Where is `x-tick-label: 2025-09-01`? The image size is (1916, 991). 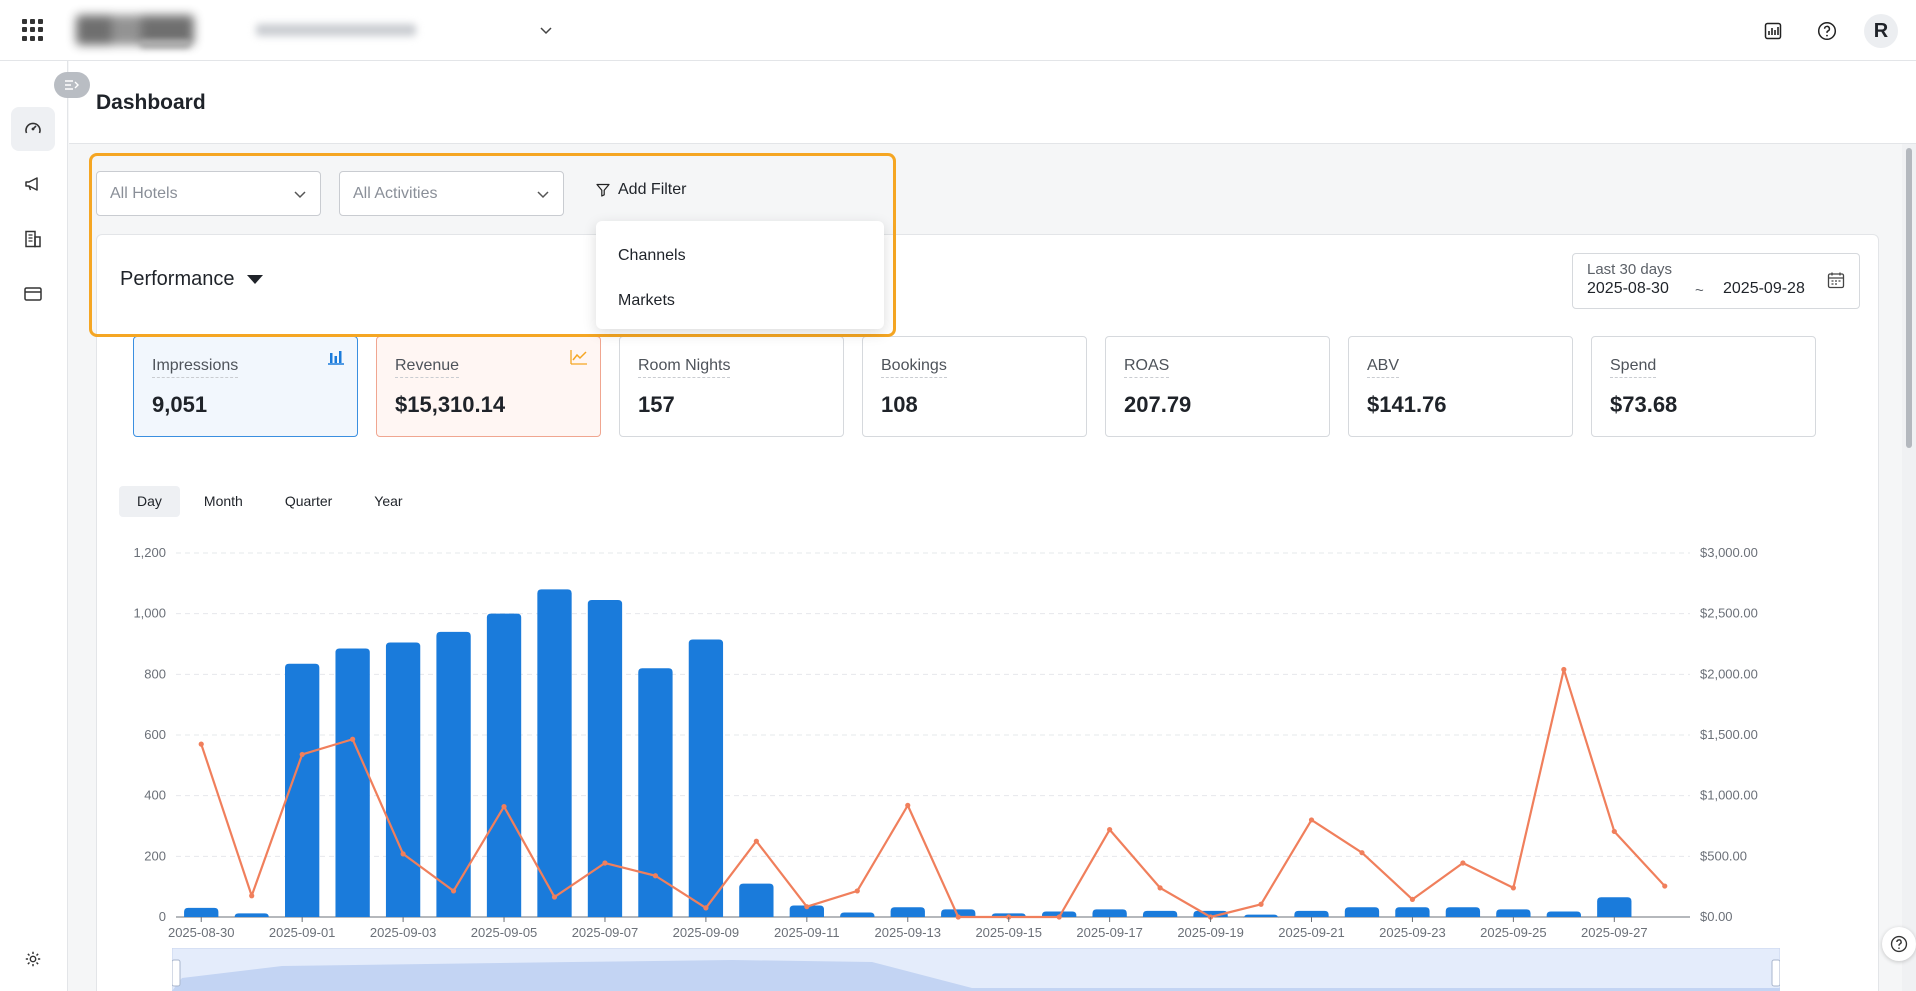
x-tick-label: 2025-09-01 is located at coordinates (302, 932).